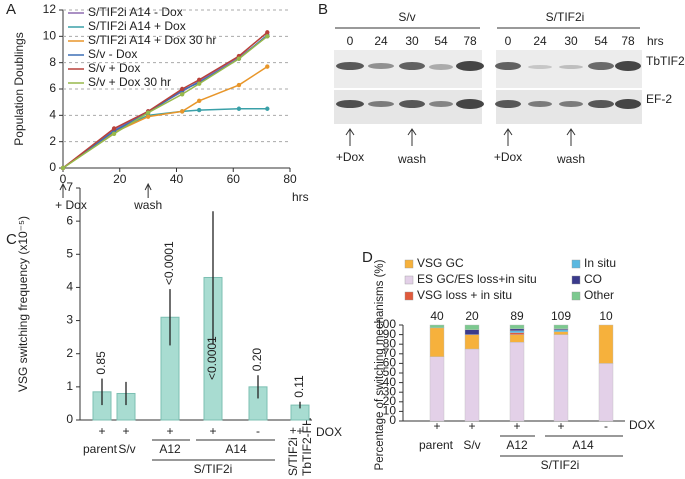  Describe the element at coordinates (69, 320) in the screenshot. I see `y-tick-label: 3` at that location.